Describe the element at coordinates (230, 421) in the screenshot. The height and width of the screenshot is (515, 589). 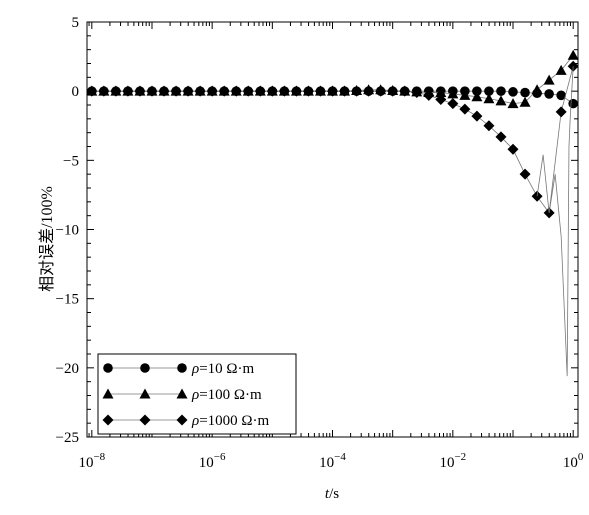
I see `legend-label: ρ=1000 Ω·m` at that location.